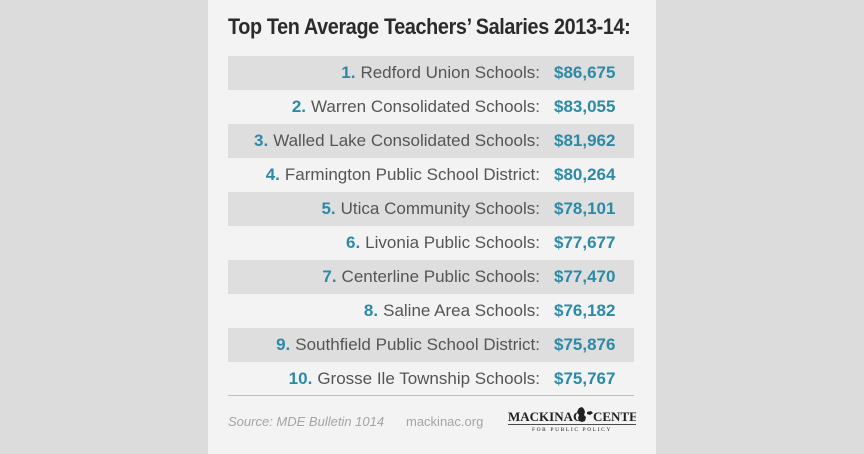  I want to click on table-row: 2. Warren Consolidated Schools: $83,055, so click(431, 107).